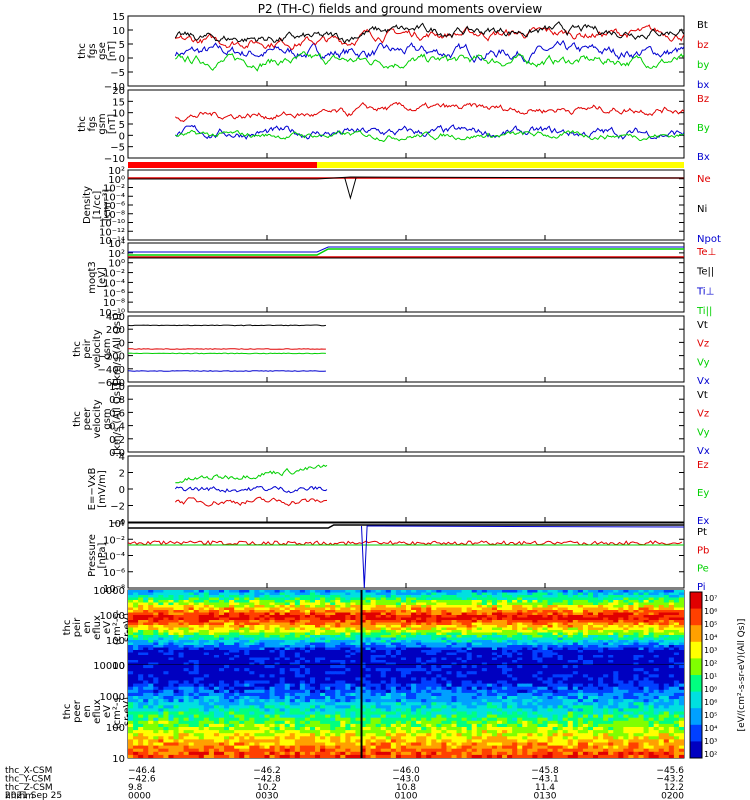 The width and height of the screenshot is (750, 800). I want to click on legend-Pb: Pb, so click(703, 550).